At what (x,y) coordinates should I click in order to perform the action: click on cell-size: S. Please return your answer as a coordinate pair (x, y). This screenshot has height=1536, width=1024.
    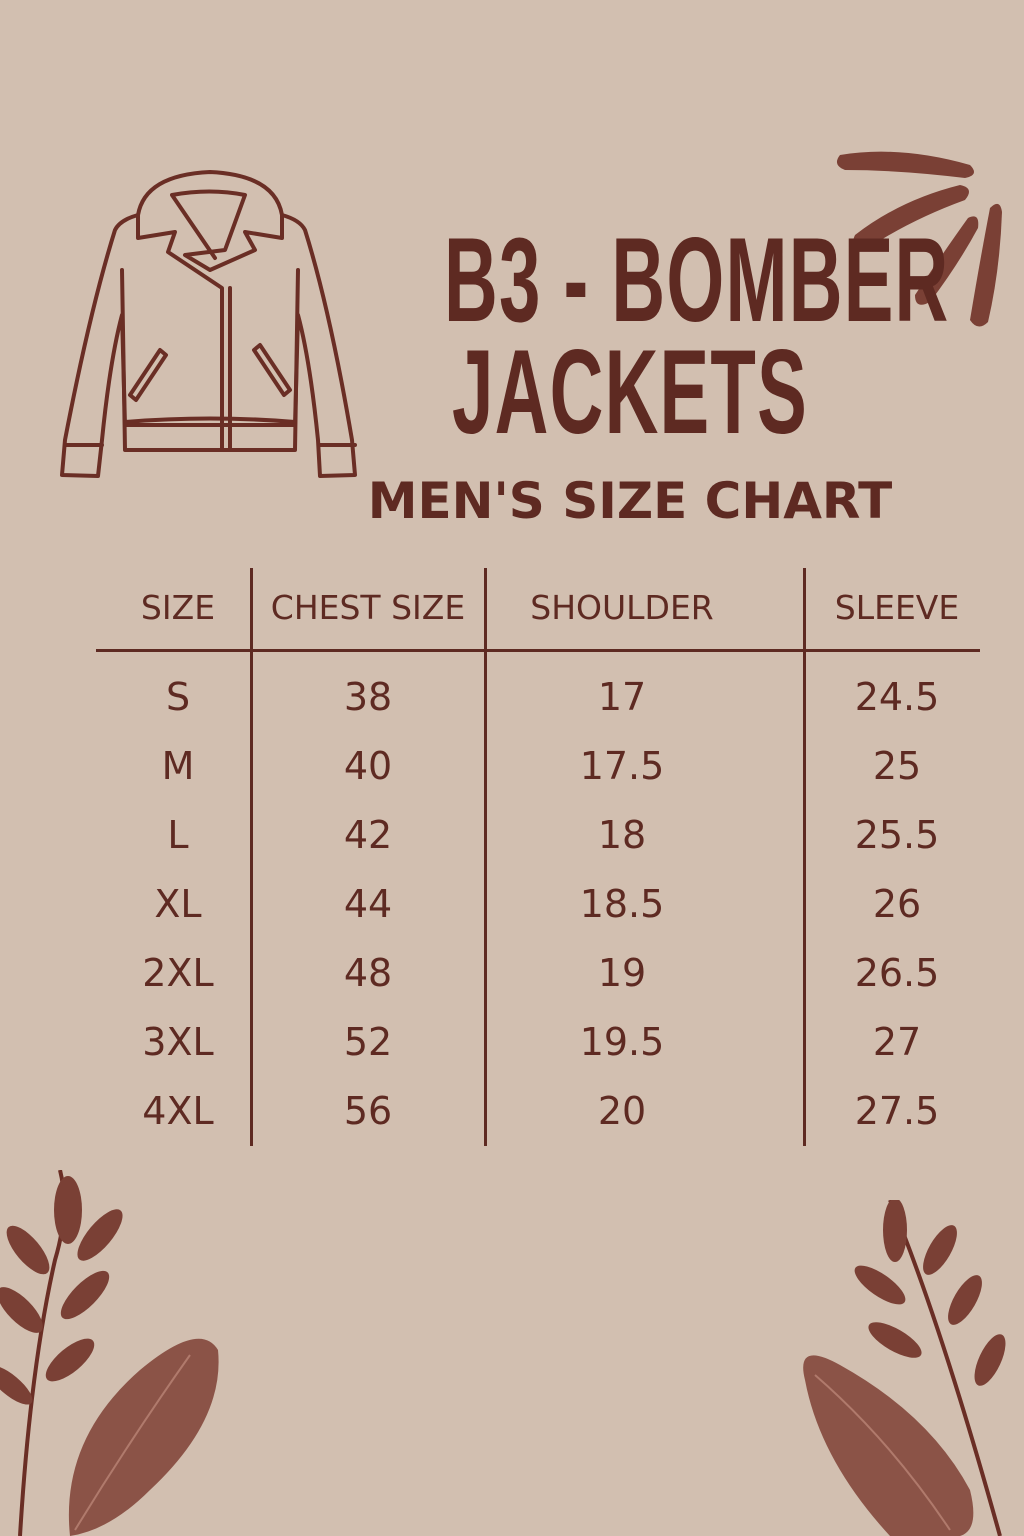
    Looking at the image, I should click on (178, 697).